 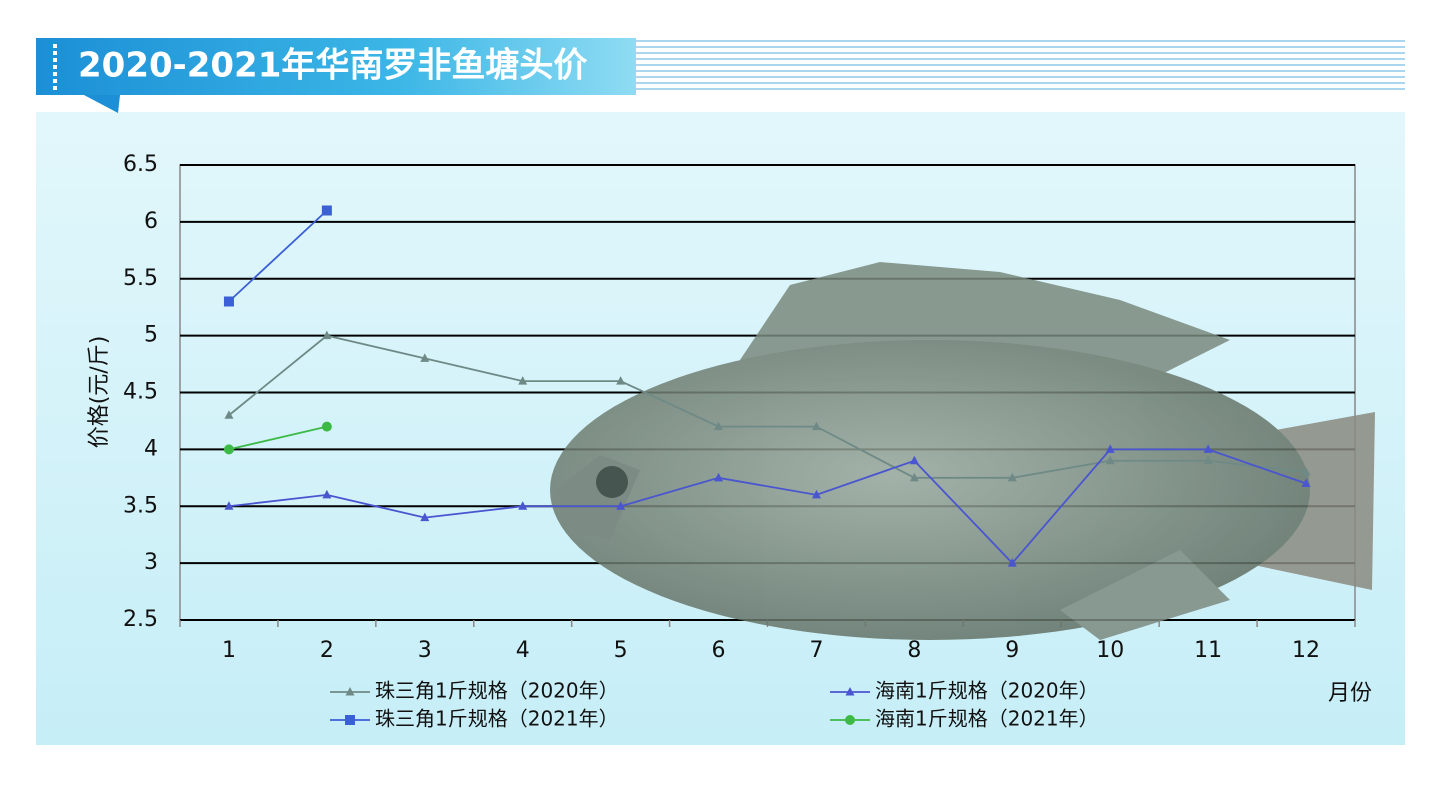 I want to click on x-axis-label: 月份, so click(x=1350, y=693).